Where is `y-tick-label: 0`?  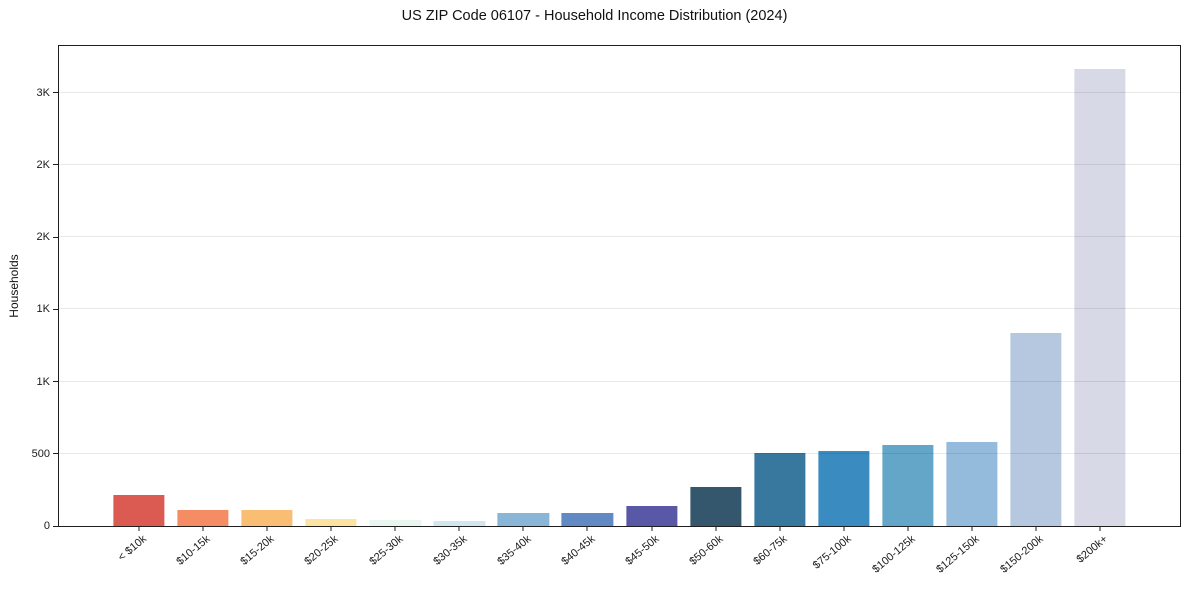
y-tick-label: 0 is located at coordinates (46, 526).